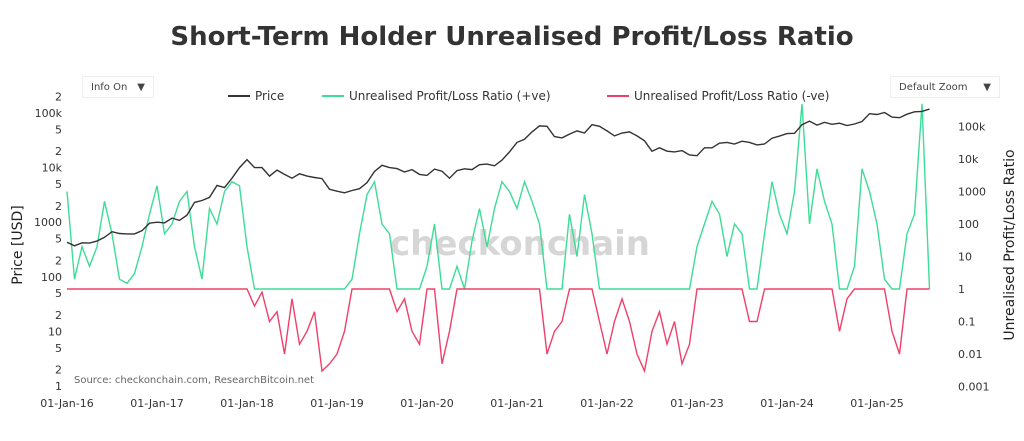 This screenshot has height=441, width=1024. Describe the element at coordinates (427, 403) in the screenshot. I see `x-tick: 01-Jan-20` at that location.